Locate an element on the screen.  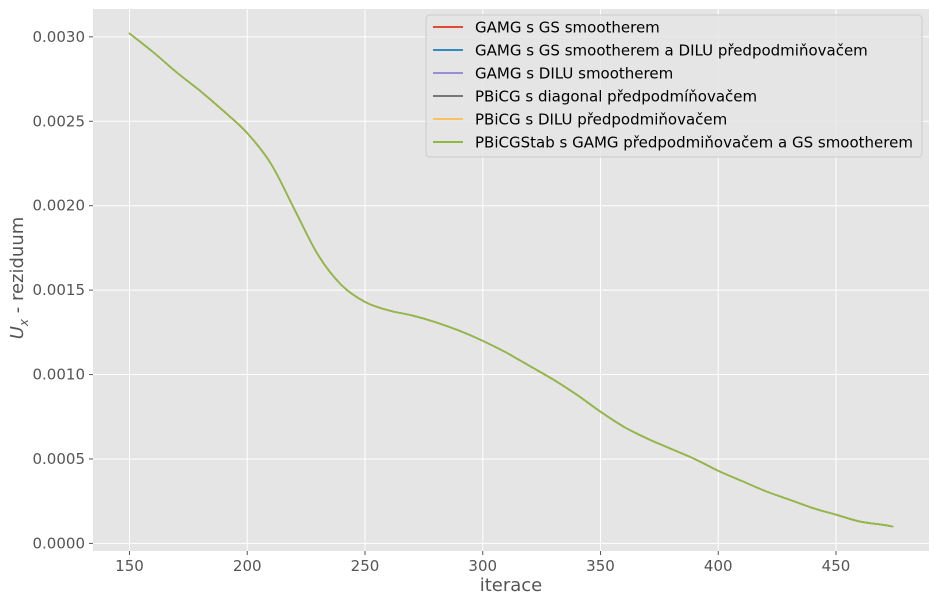
x-tick-label: 350 is located at coordinates (600, 566).